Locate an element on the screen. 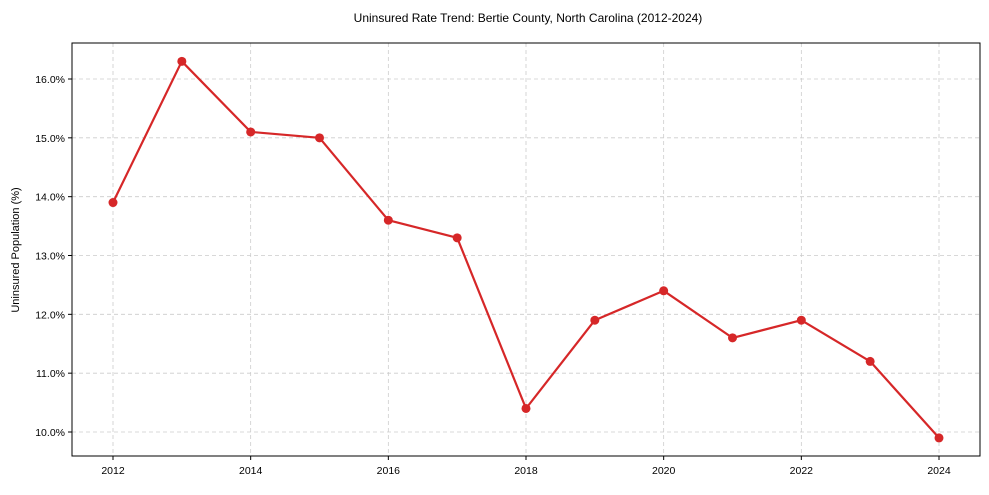  y-tick-label: 16.0% is located at coordinates (50, 80).